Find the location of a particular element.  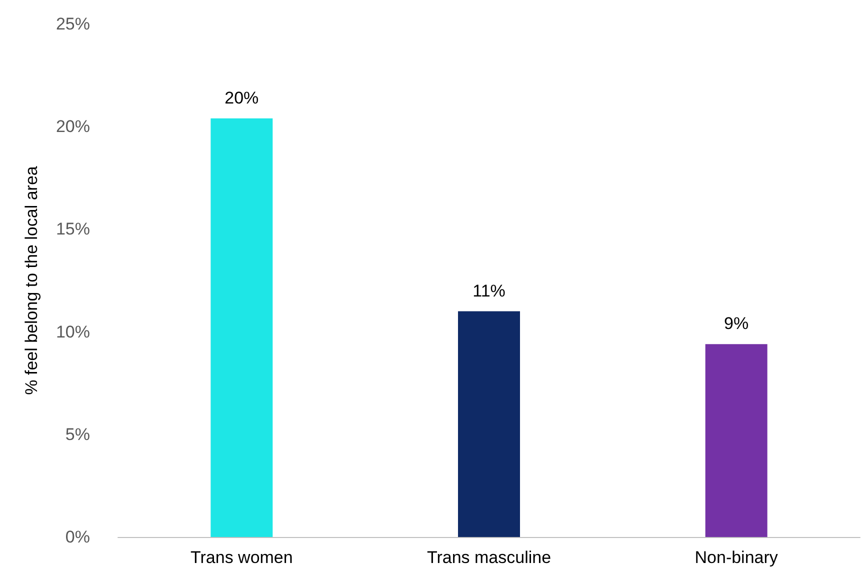

x-tick-label: Trans women is located at coordinates (241, 557).